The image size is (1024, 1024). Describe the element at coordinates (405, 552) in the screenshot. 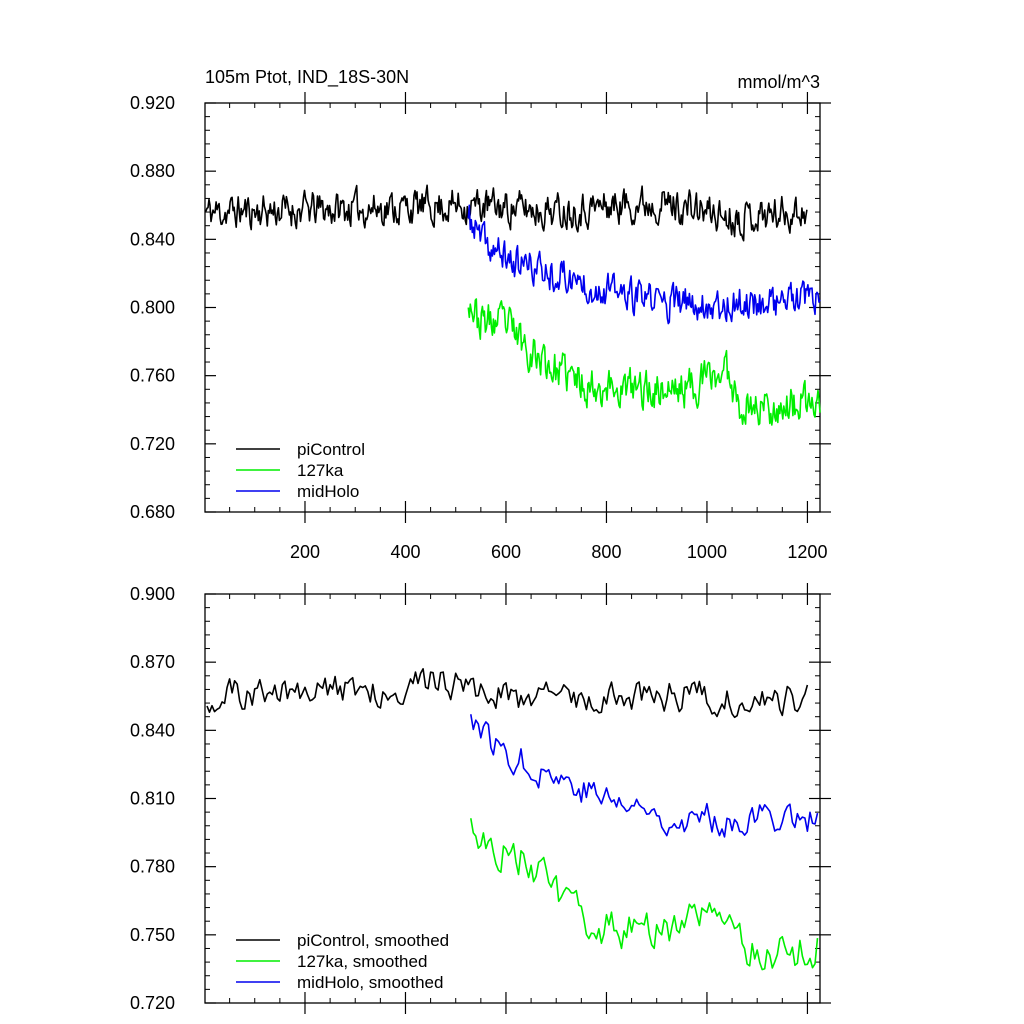

I see `x-tick-label: 400` at that location.